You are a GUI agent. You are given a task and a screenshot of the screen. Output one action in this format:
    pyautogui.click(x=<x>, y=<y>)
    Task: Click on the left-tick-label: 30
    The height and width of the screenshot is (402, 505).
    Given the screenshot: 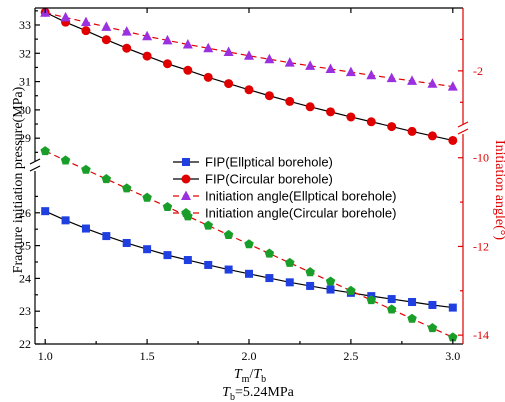 What is the action you would take?
    pyautogui.click(x=25, y=110)
    